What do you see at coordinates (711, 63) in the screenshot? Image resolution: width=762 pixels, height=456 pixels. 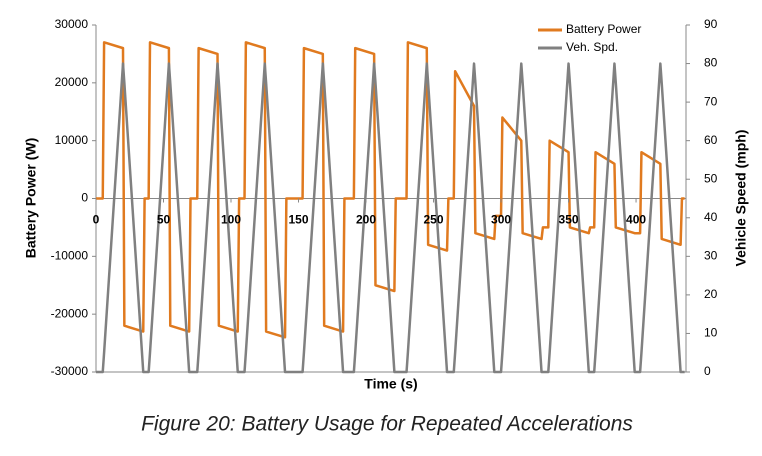 I see `y2-tick-label: 80` at bounding box center [711, 63].